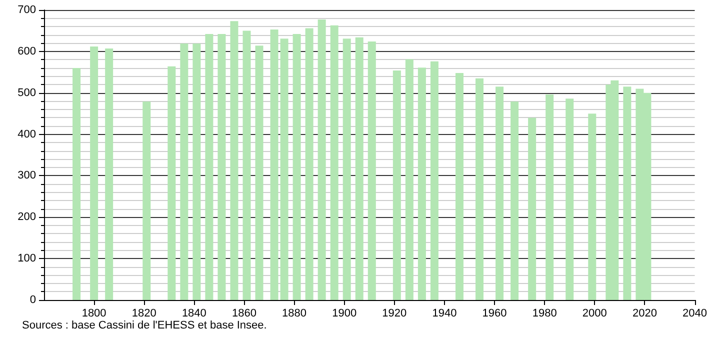  I want to click on x-tick-label: 2000, so click(594, 314).